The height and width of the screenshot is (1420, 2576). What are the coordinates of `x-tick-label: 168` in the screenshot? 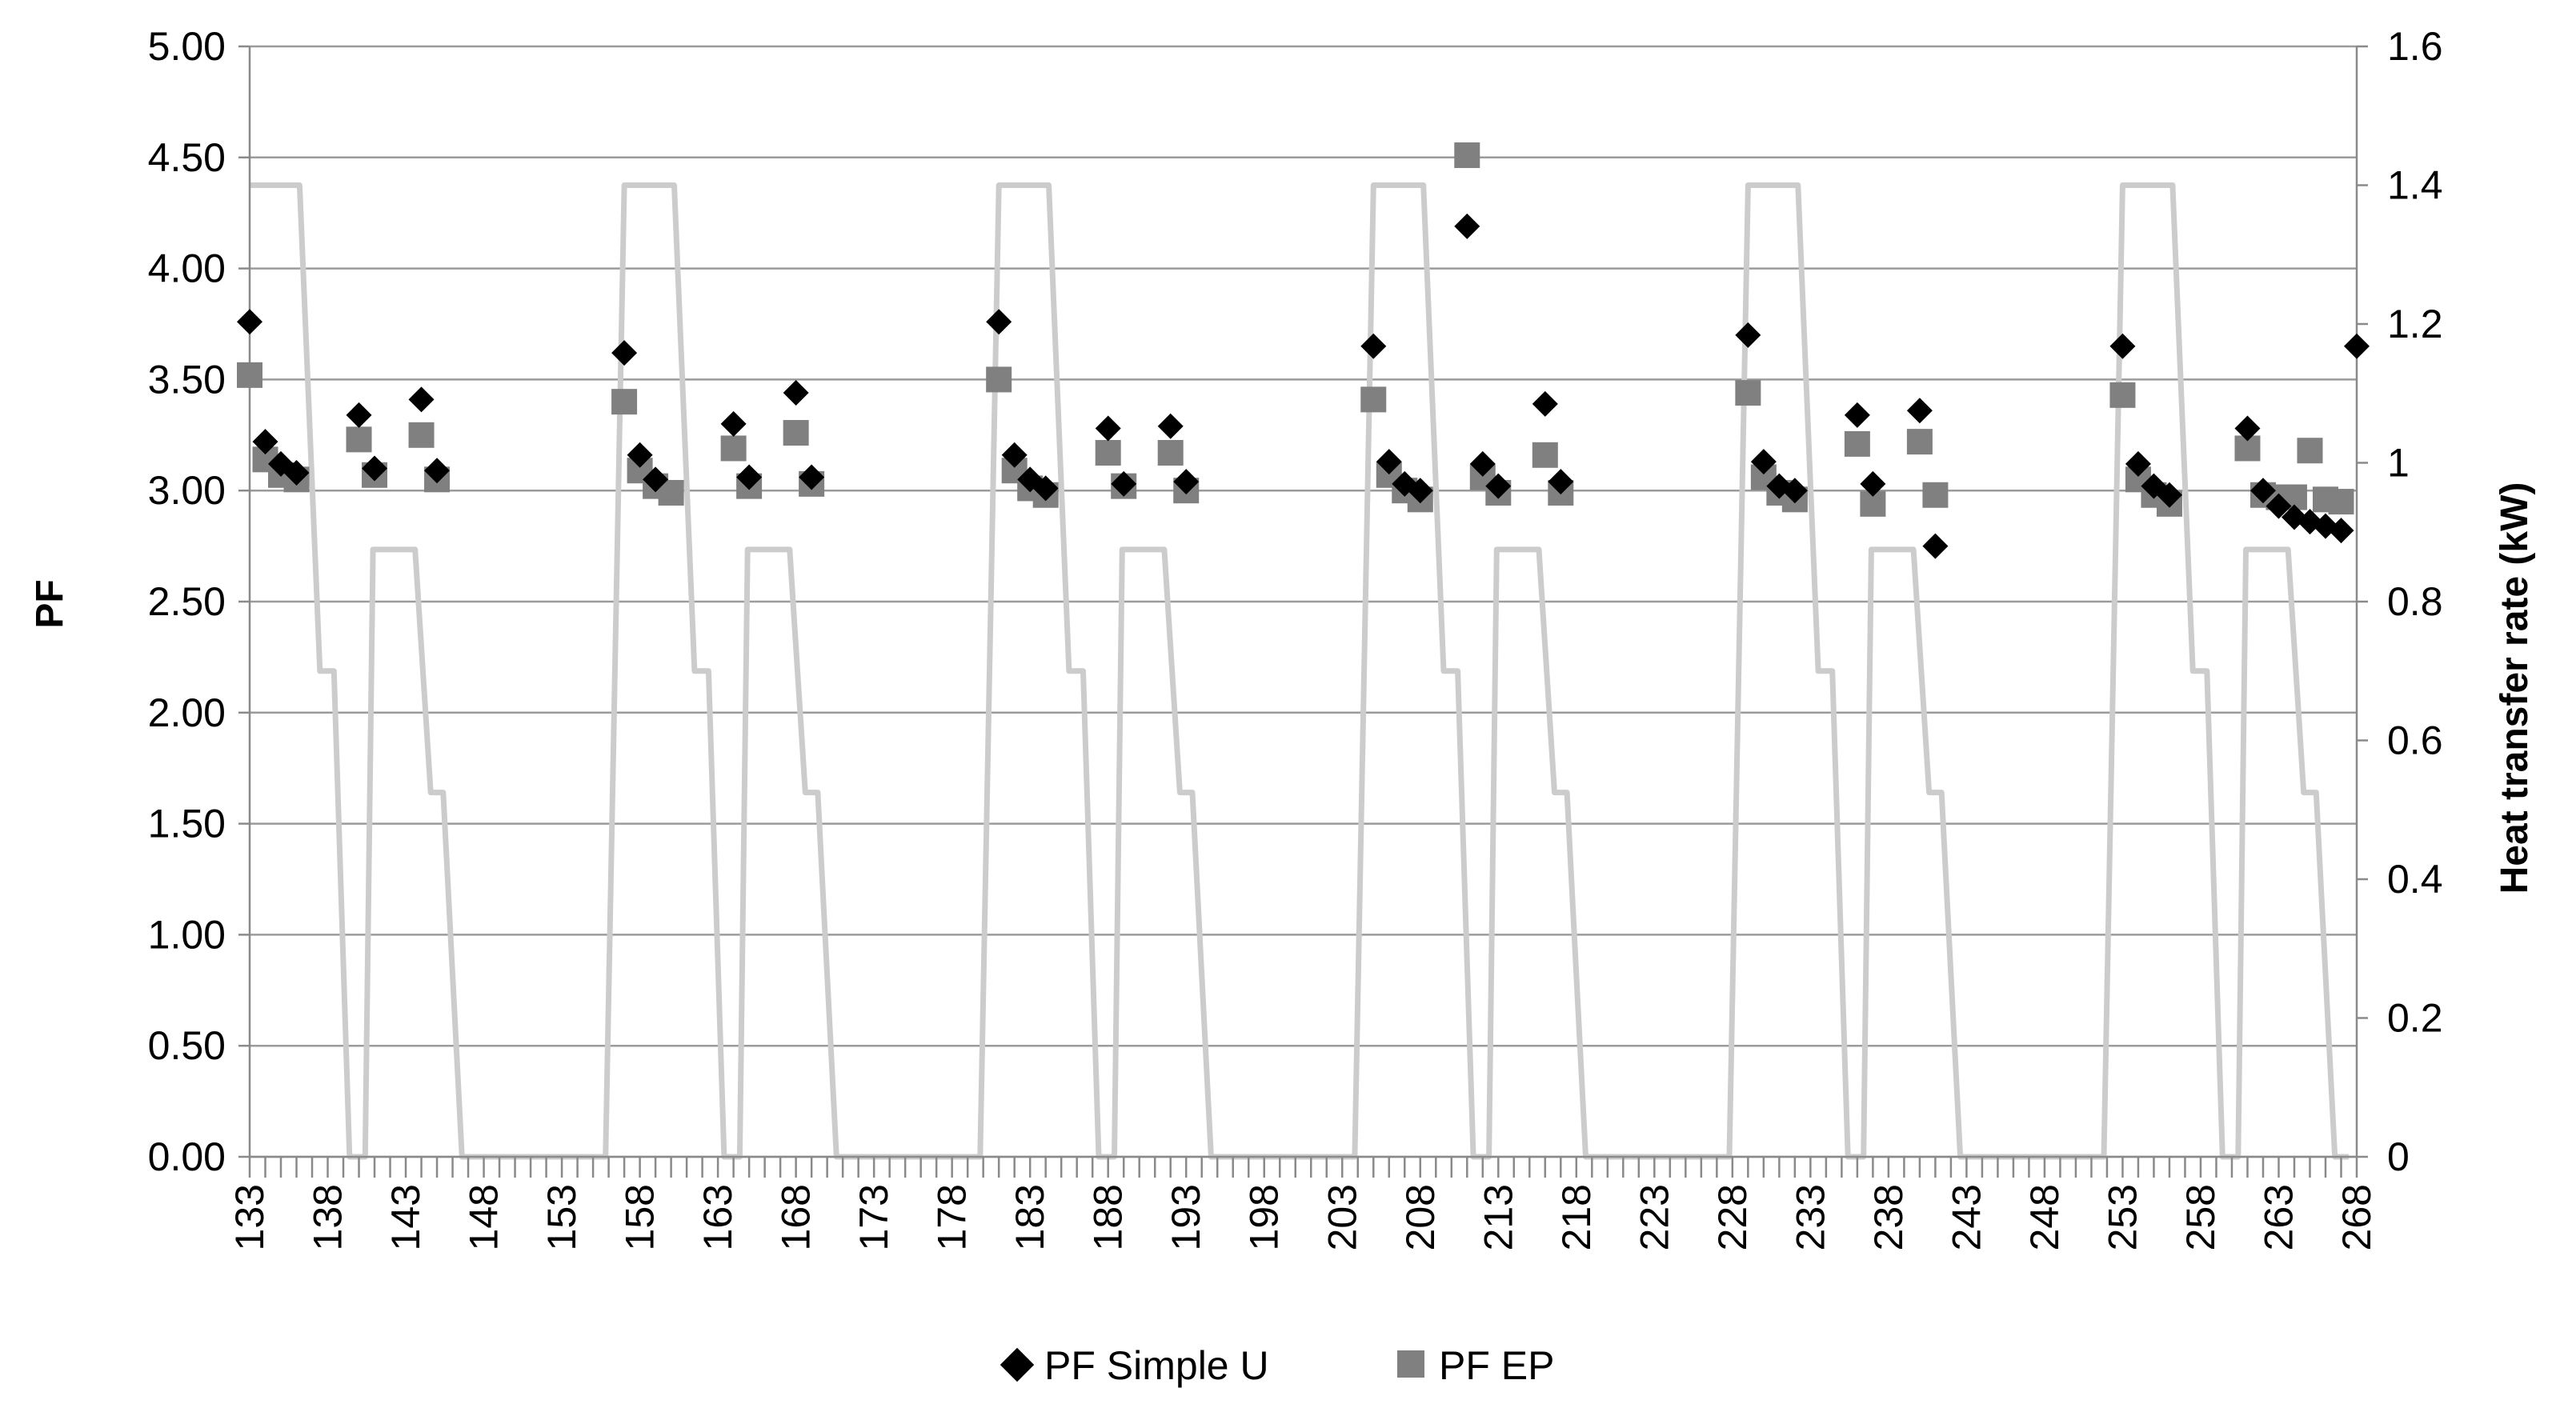 It's located at (796, 1217).